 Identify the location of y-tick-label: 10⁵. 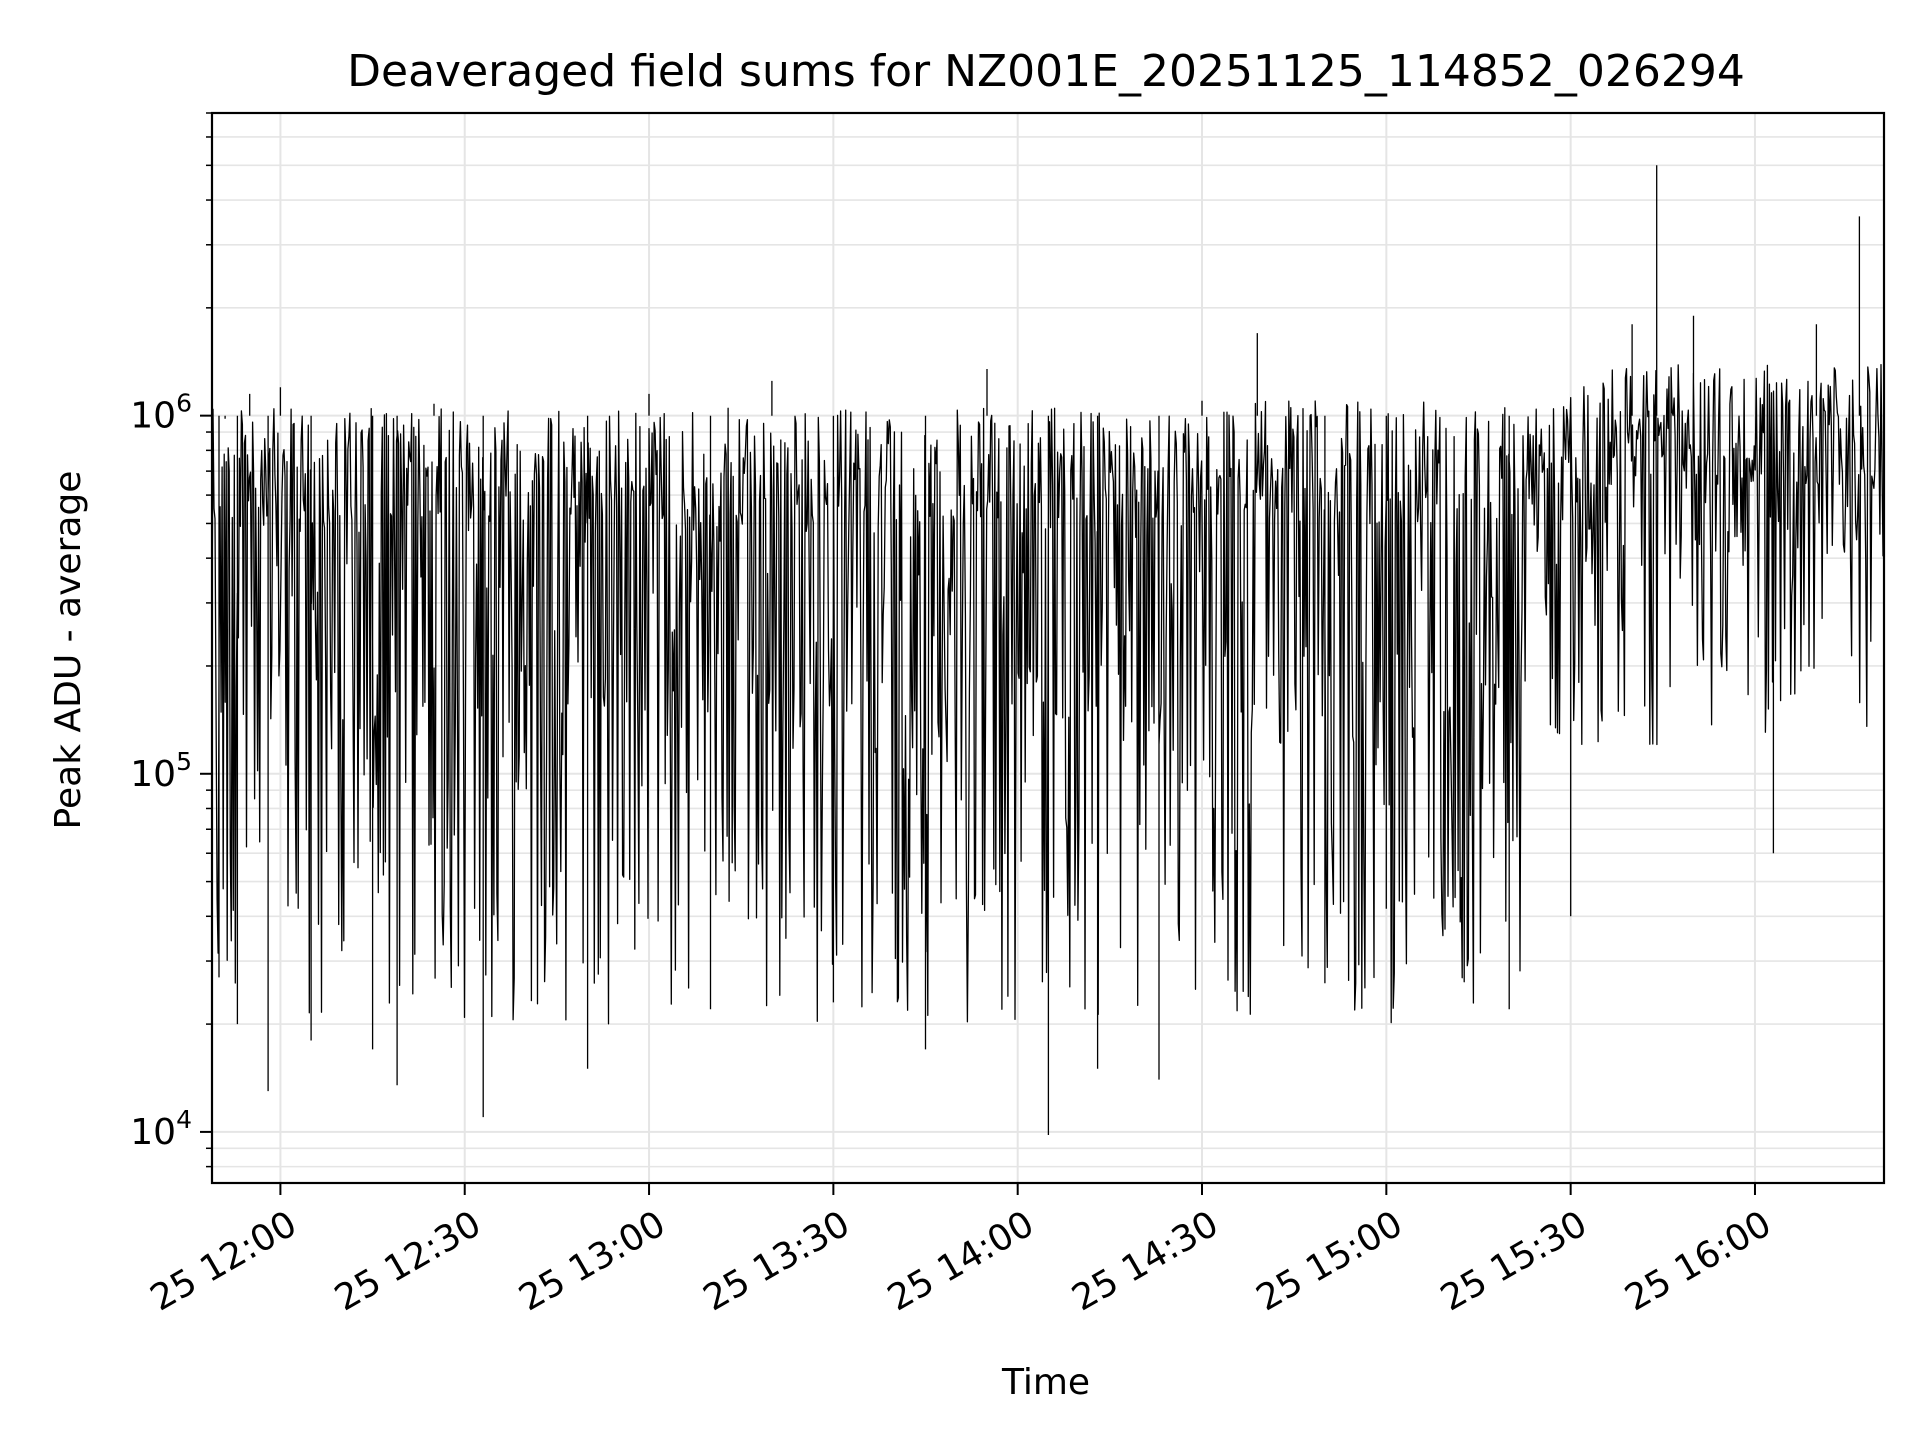
(161, 771).